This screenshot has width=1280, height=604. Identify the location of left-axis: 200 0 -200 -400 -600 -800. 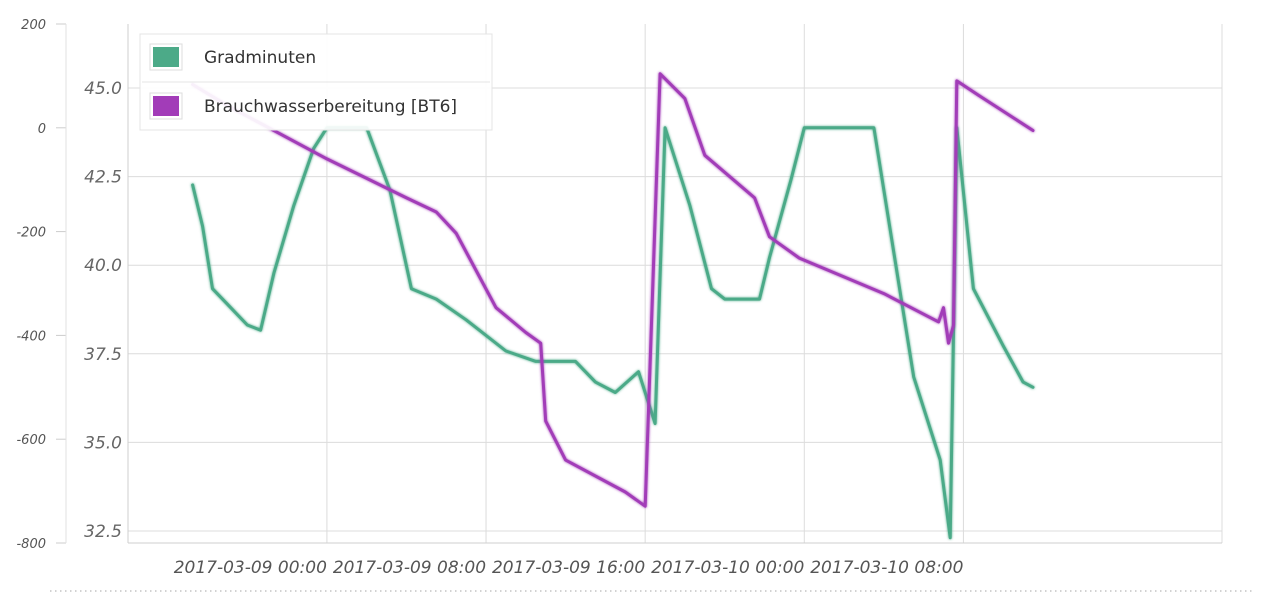
(41, 285).